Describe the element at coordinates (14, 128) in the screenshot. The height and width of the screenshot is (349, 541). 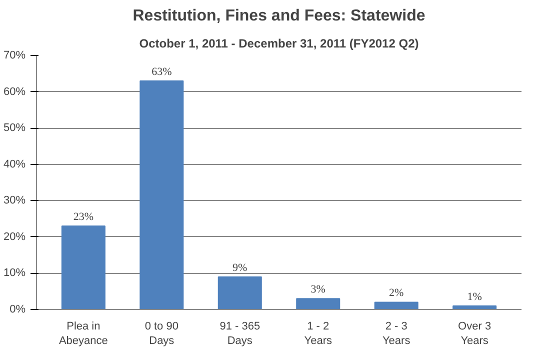
I see `y-tick-label: 50%` at that location.